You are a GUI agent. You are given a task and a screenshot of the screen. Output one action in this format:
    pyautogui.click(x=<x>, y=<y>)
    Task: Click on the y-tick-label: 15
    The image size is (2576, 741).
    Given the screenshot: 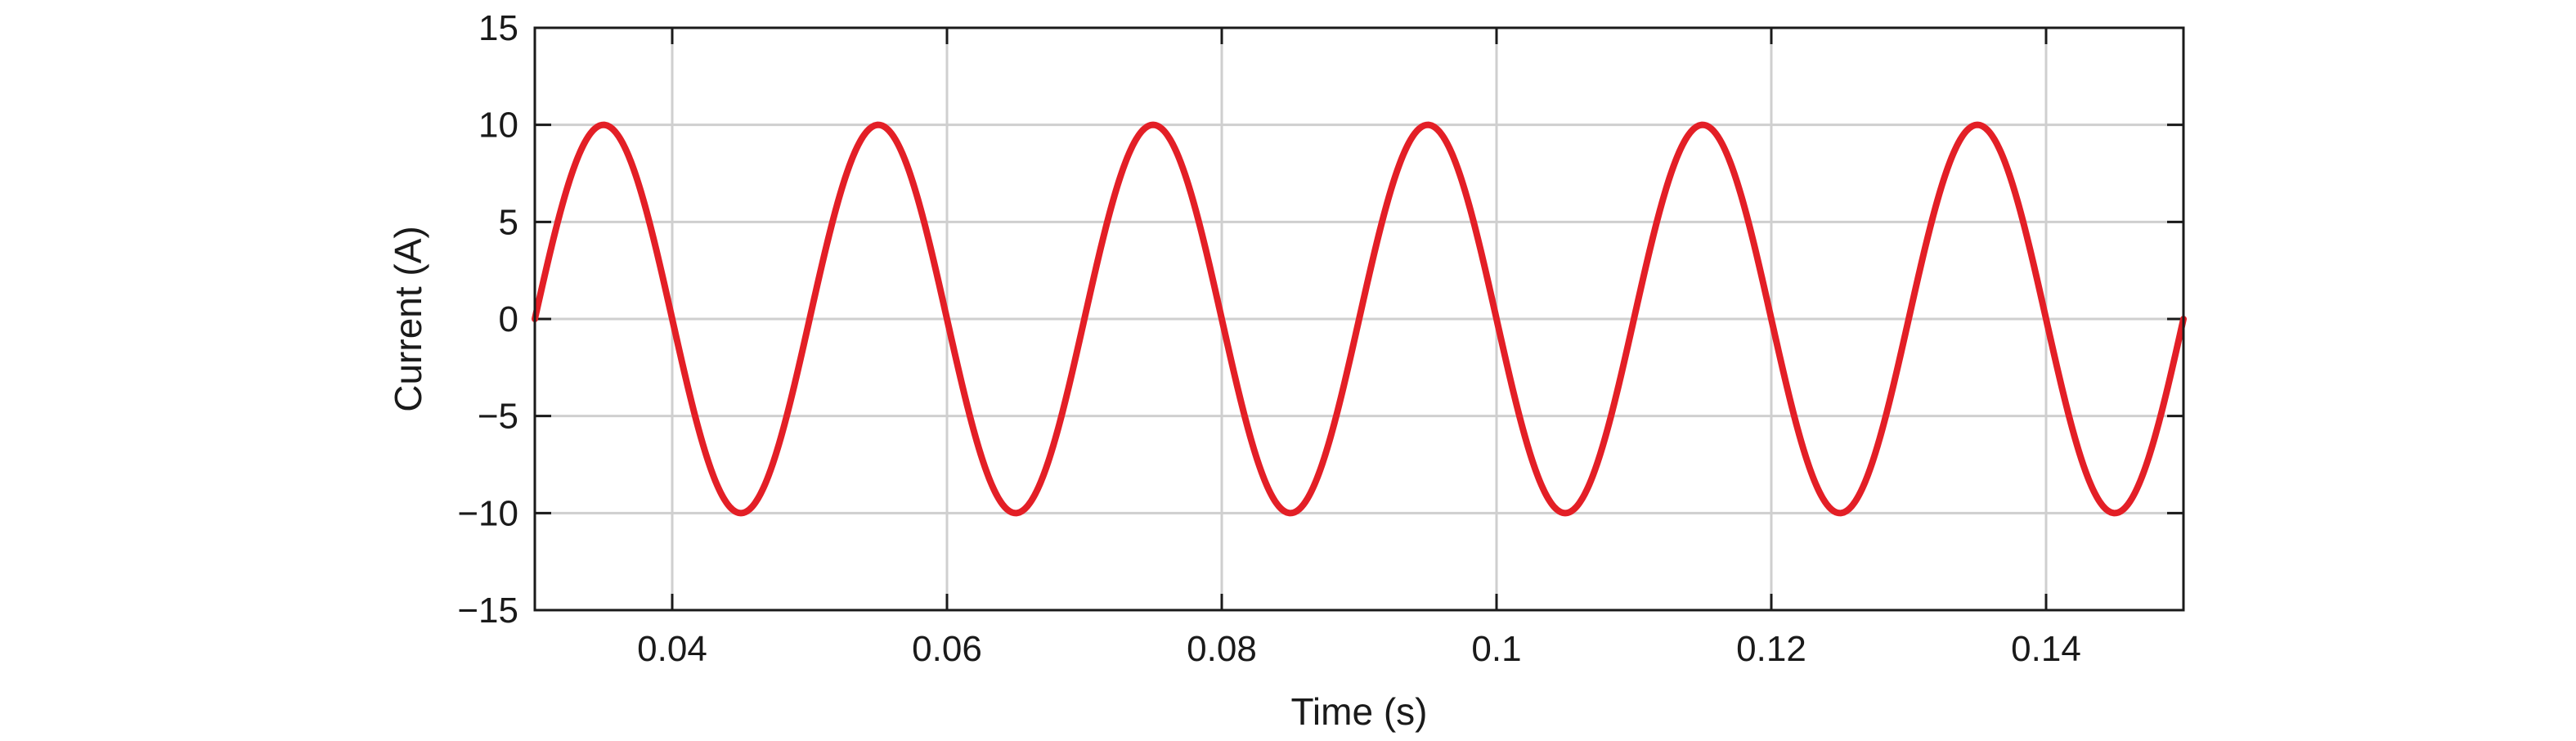 What is the action you would take?
    pyautogui.click(x=498, y=28)
    